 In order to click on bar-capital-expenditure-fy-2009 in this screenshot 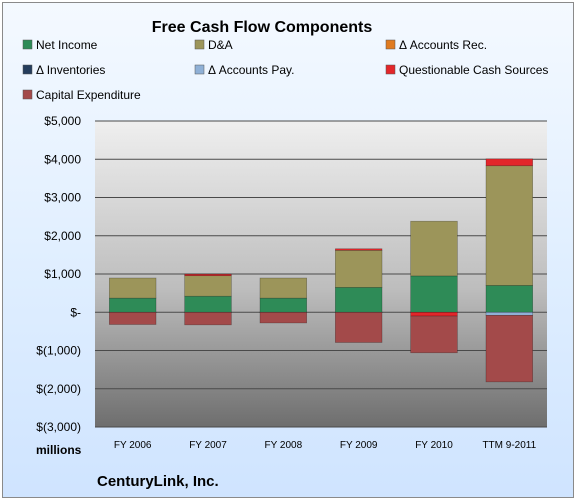, I will do `click(359, 327)`.